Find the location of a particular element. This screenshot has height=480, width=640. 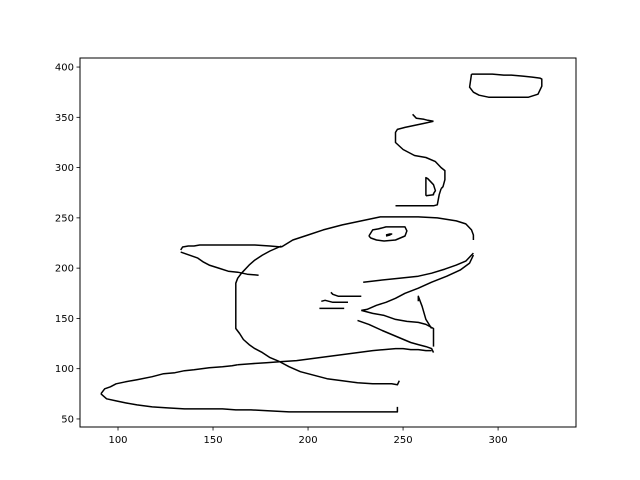

y-tick-label: 300 is located at coordinates (64, 168).